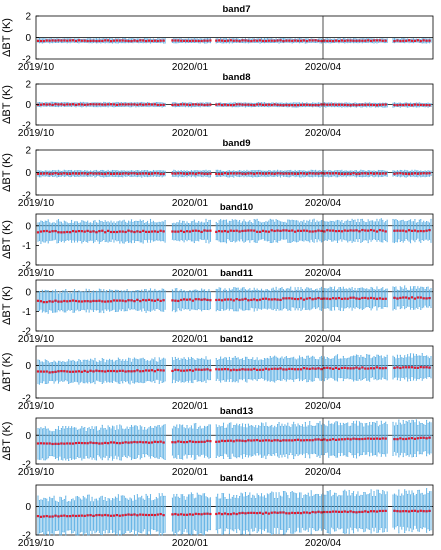 The width and height of the screenshot is (441, 550). I want to click on x-tick-label: 2019/10, so click(36, 339).